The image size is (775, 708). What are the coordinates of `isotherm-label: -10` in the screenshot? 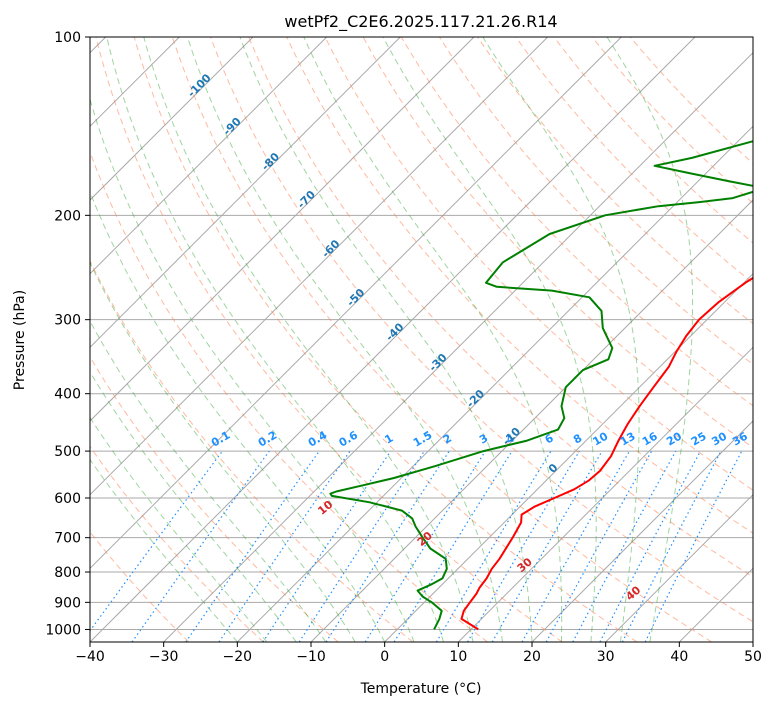 It's located at (511, 436).